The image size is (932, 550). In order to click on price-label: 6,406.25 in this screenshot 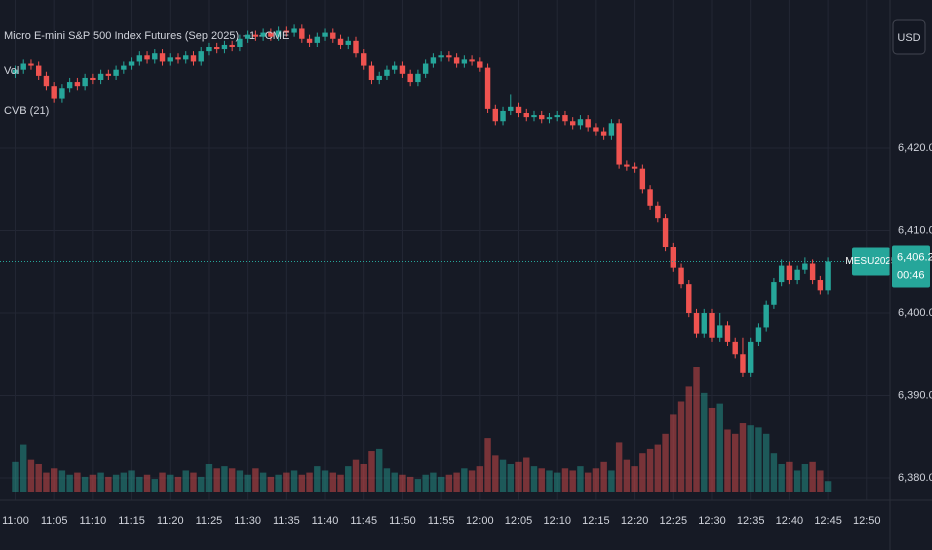, I will do `click(914, 257)`.